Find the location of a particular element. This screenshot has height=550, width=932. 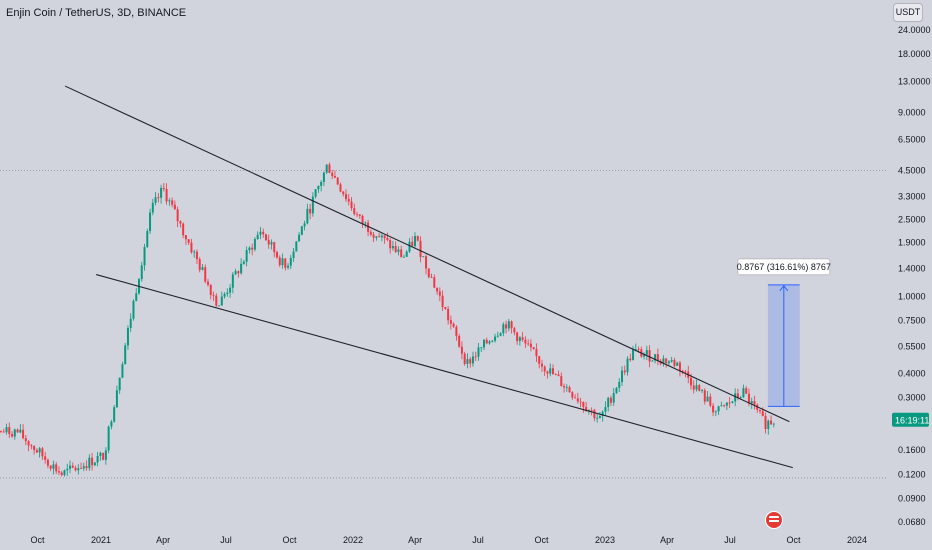

y-tick-label-19: 0.0680 is located at coordinates (912, 522).